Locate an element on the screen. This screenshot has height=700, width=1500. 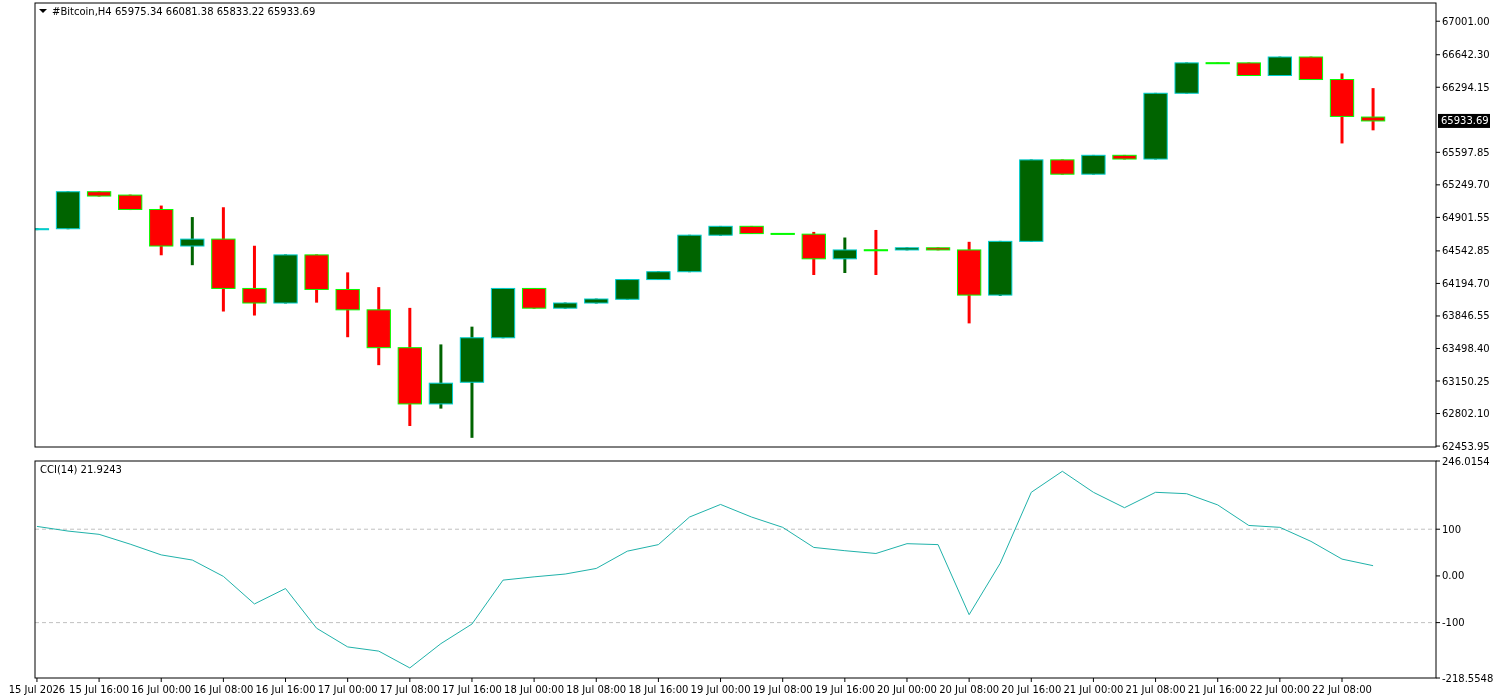
x-tick-label: 19 Jul 00:00 is located at coordinates (720, 689).